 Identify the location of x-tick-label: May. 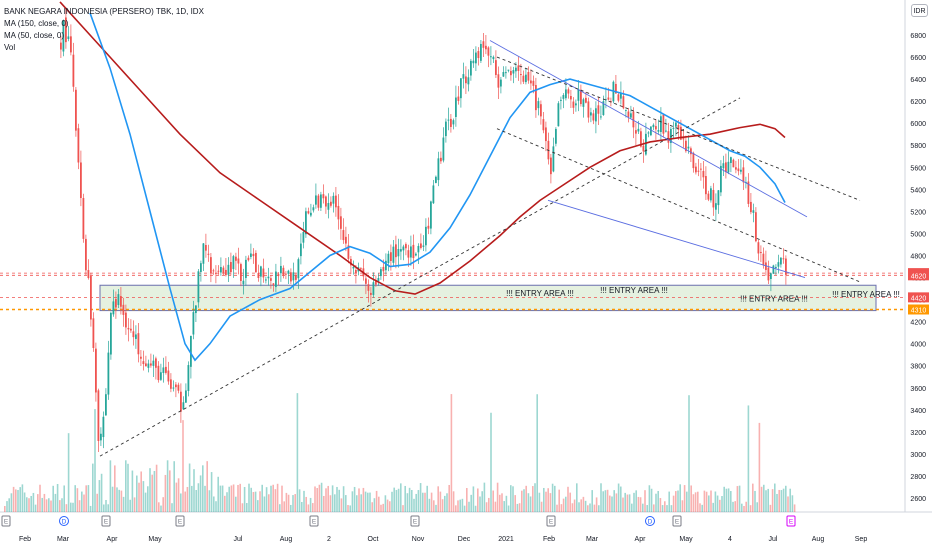
(686, 539).